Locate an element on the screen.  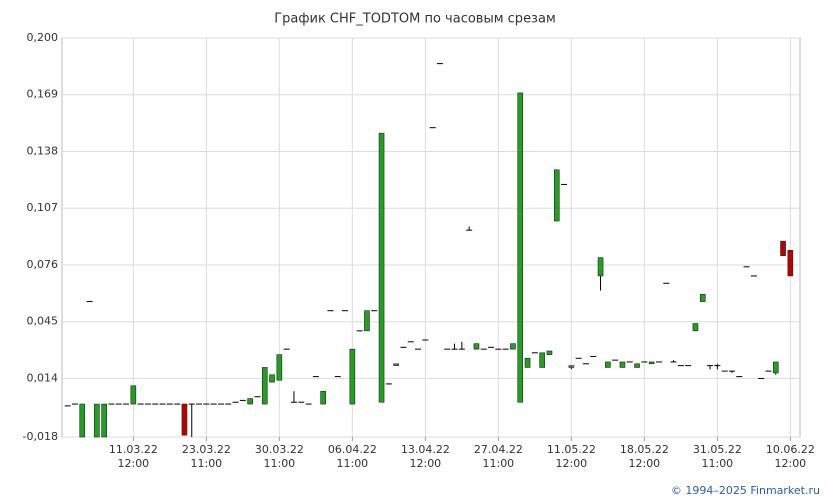
x-tick-label: 30.03.22 11:00 is located at coordinates (279, 456).